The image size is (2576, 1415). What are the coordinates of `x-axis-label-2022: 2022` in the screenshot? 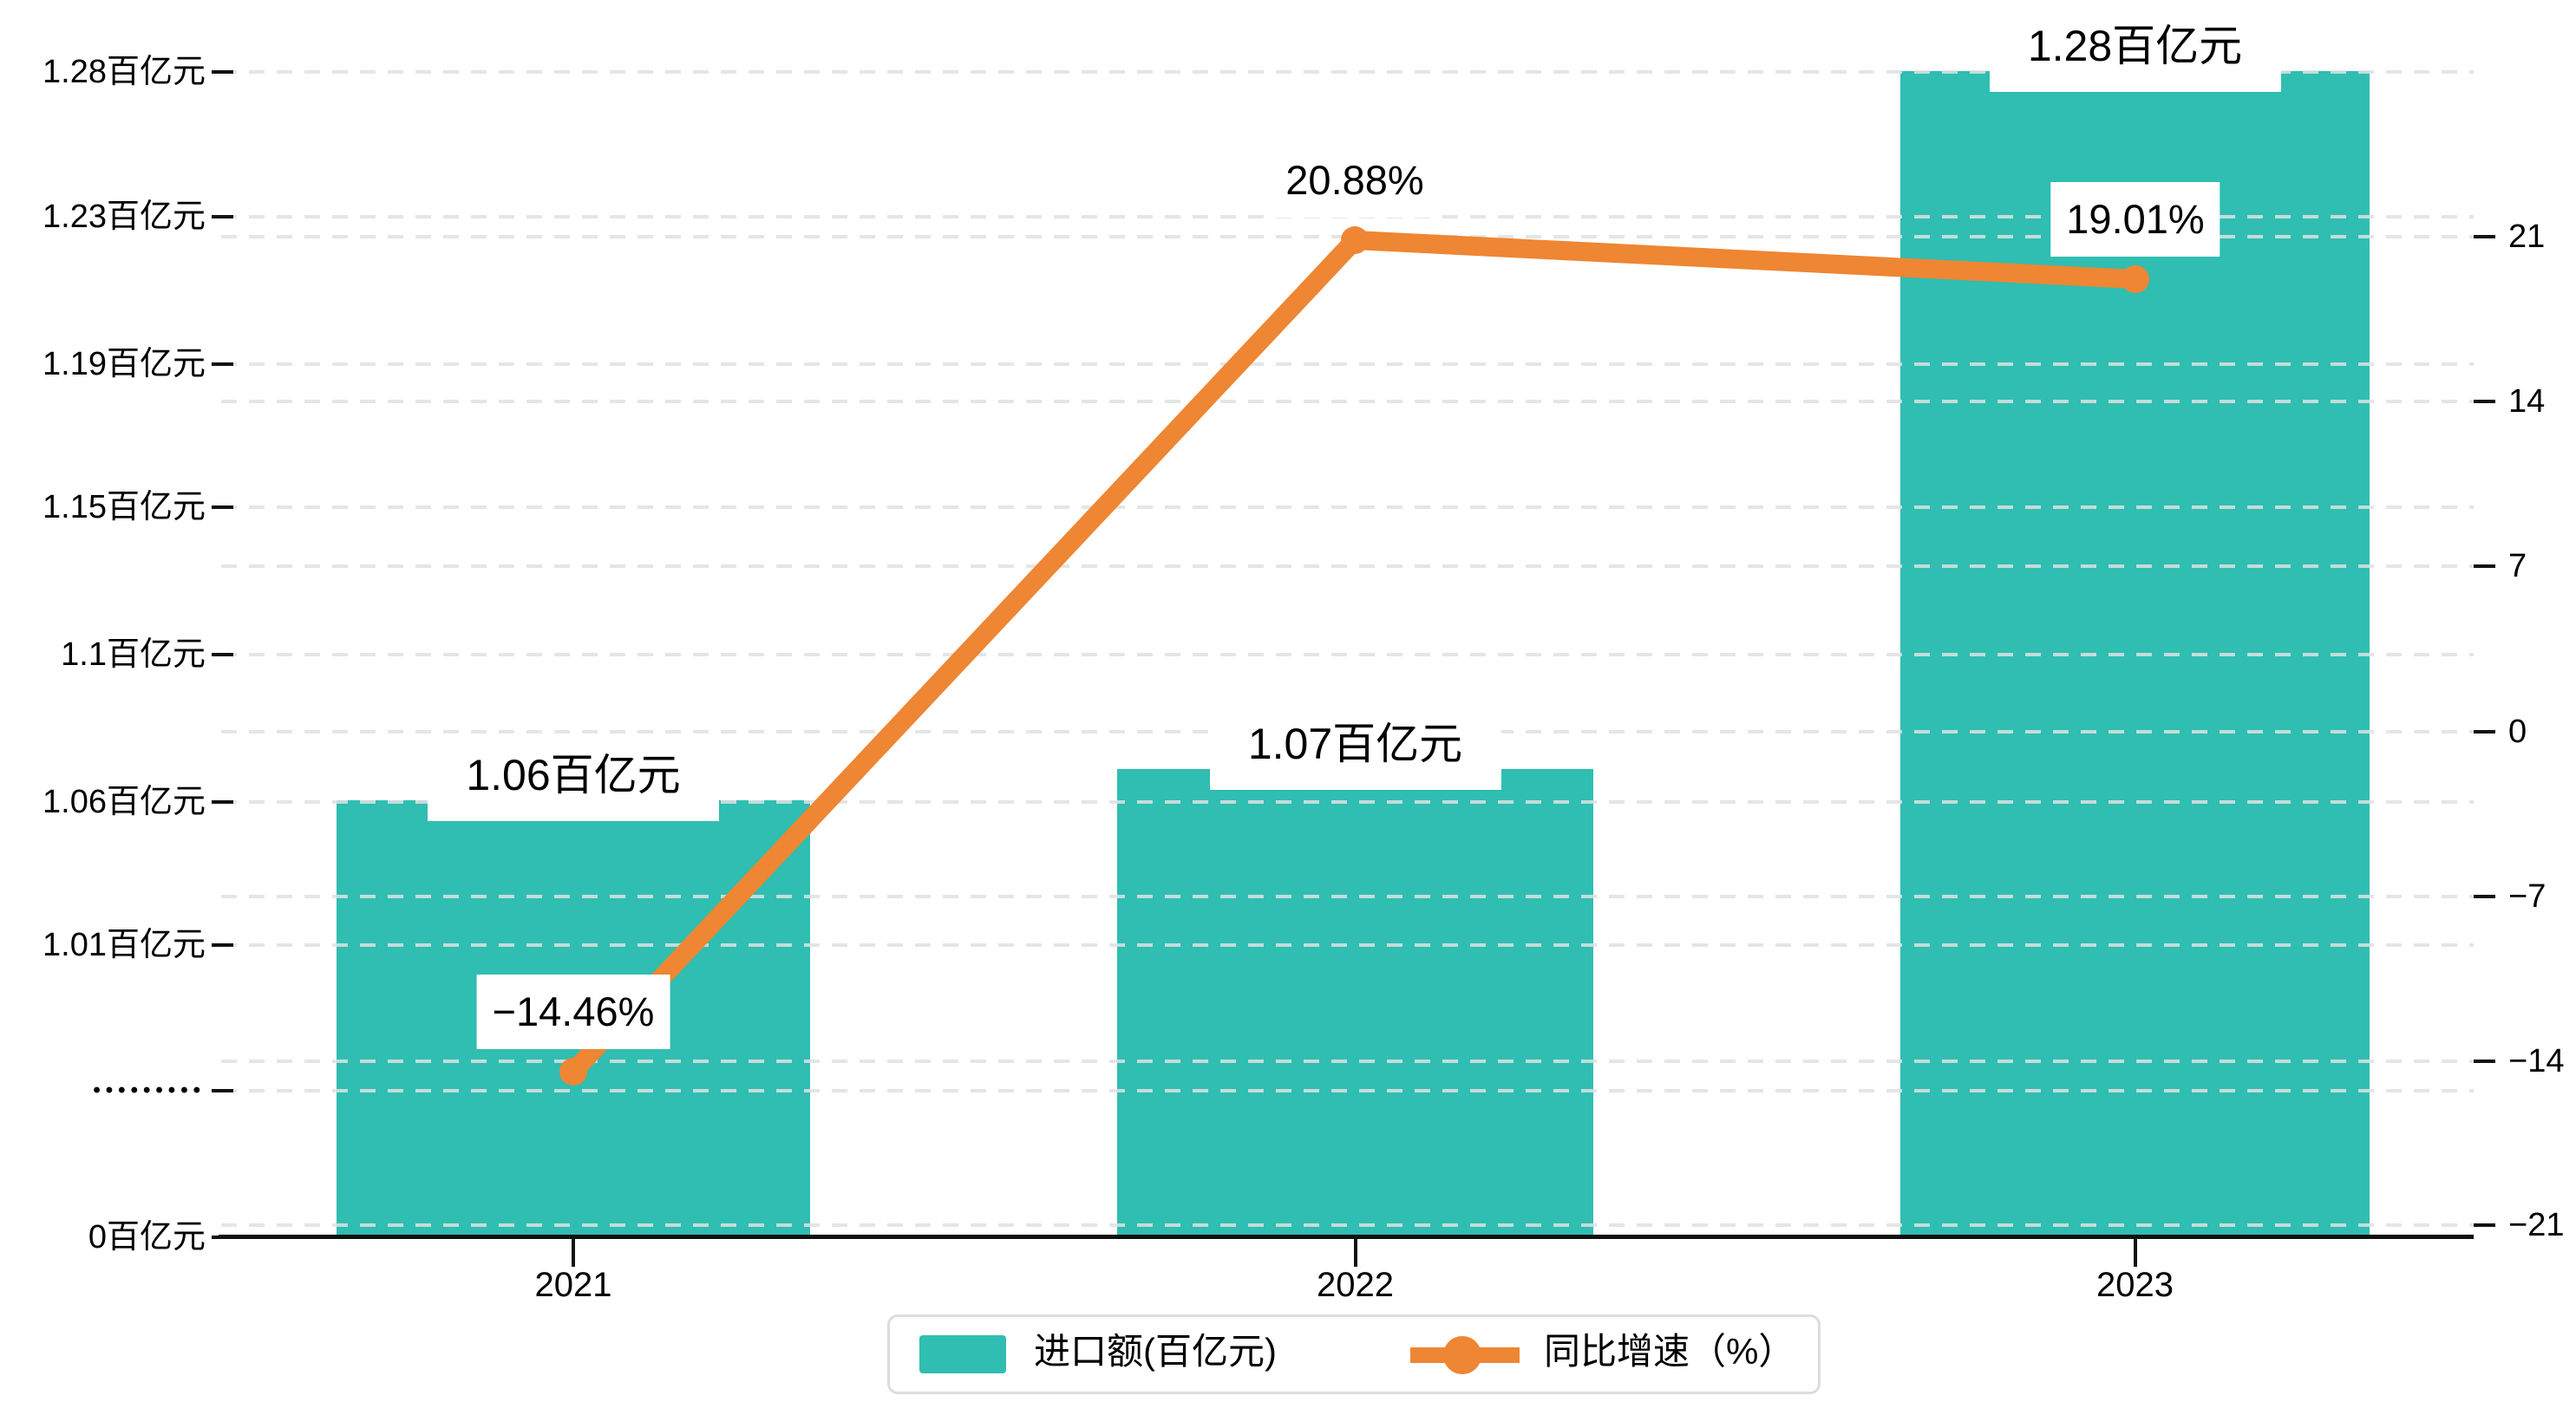 It's located at (1355, 1285).